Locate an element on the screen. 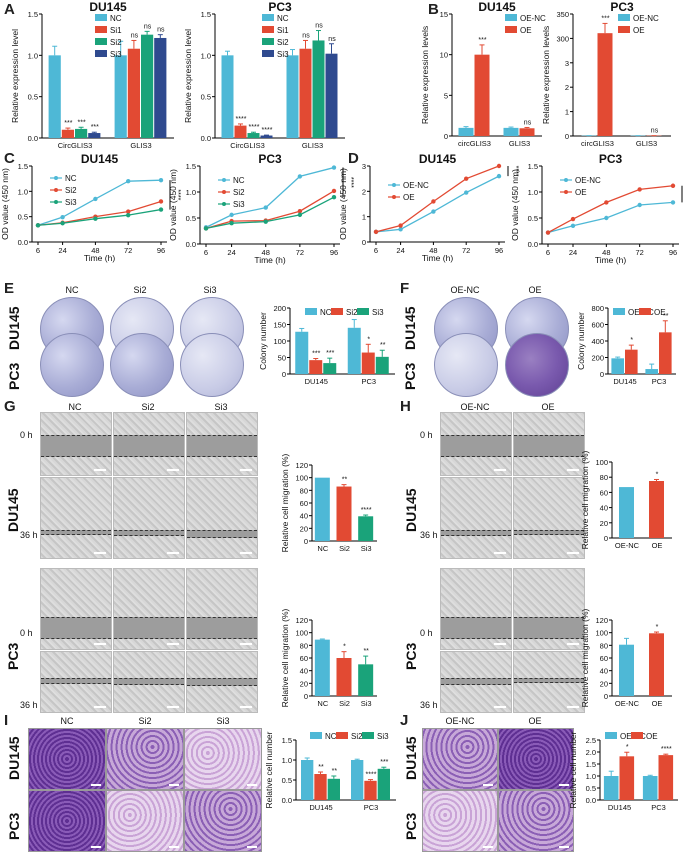  y-tick-label-B1: 15 is located at coordinates (444, 14).